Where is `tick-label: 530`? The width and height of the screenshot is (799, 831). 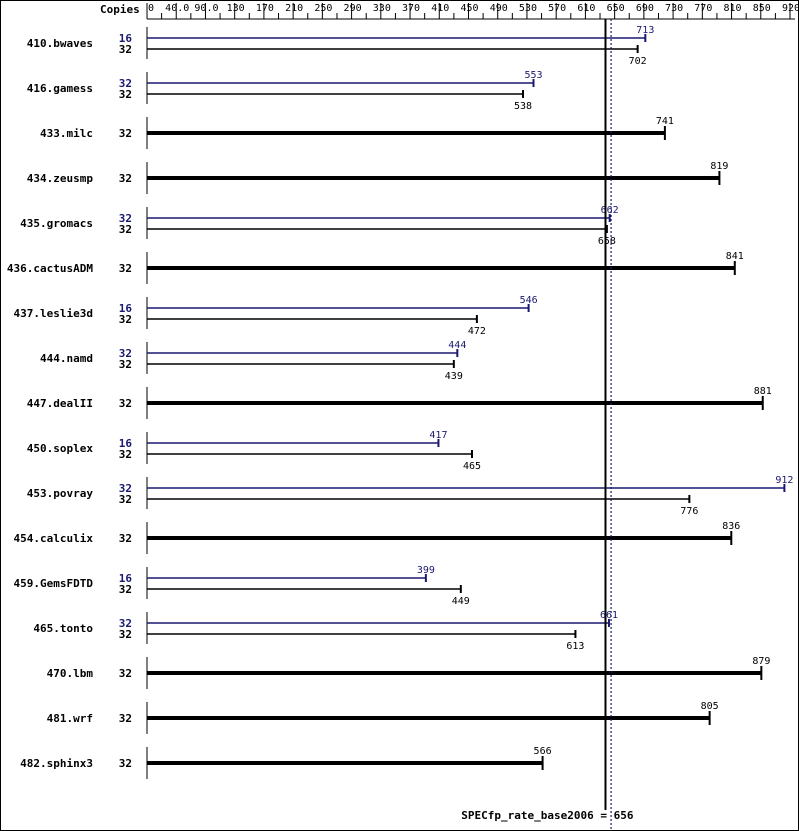
tick-label: 530 is located at coordinates (528, 8).